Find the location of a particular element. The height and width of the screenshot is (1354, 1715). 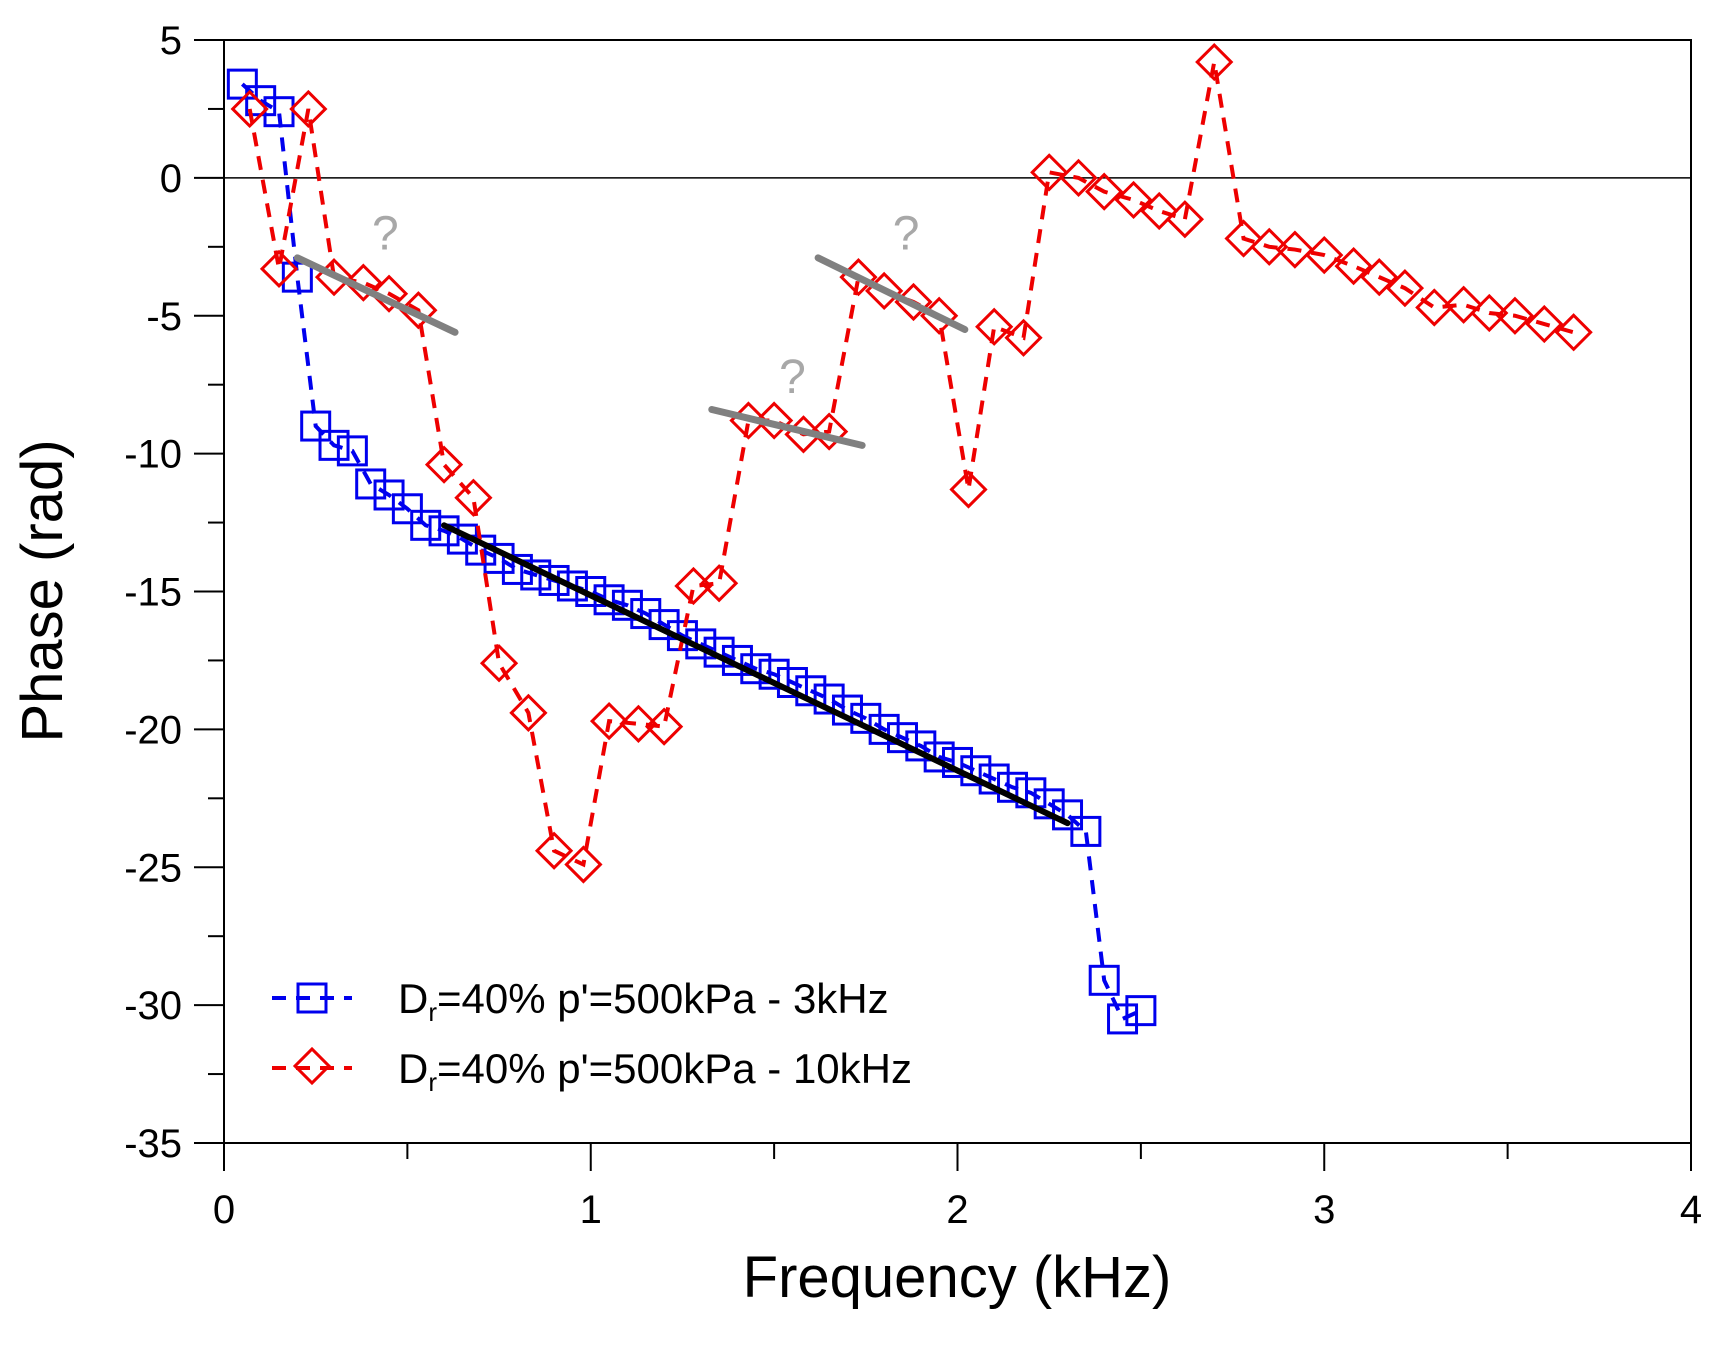

x-tick-label: 1 is located at coordinates (591, 1210).